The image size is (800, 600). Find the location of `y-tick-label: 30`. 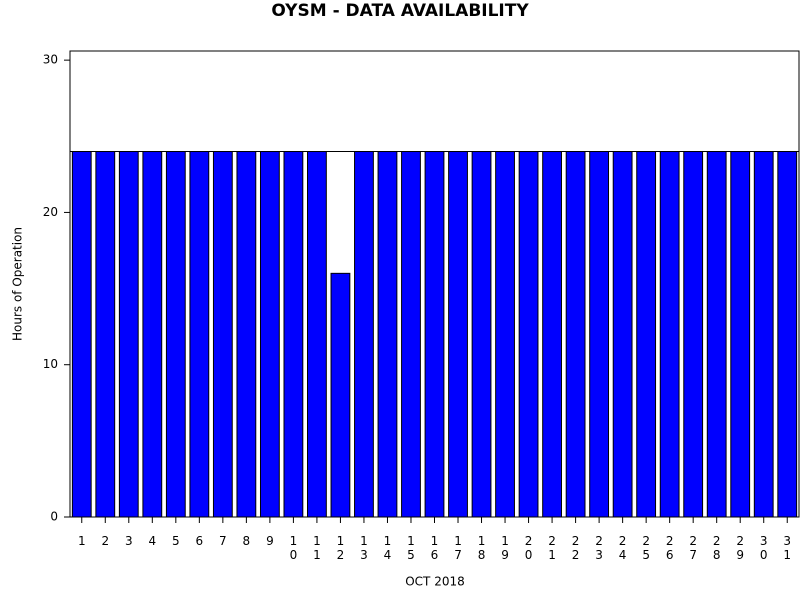

y-tick-label: 30 is located at coordinates (50, 60).